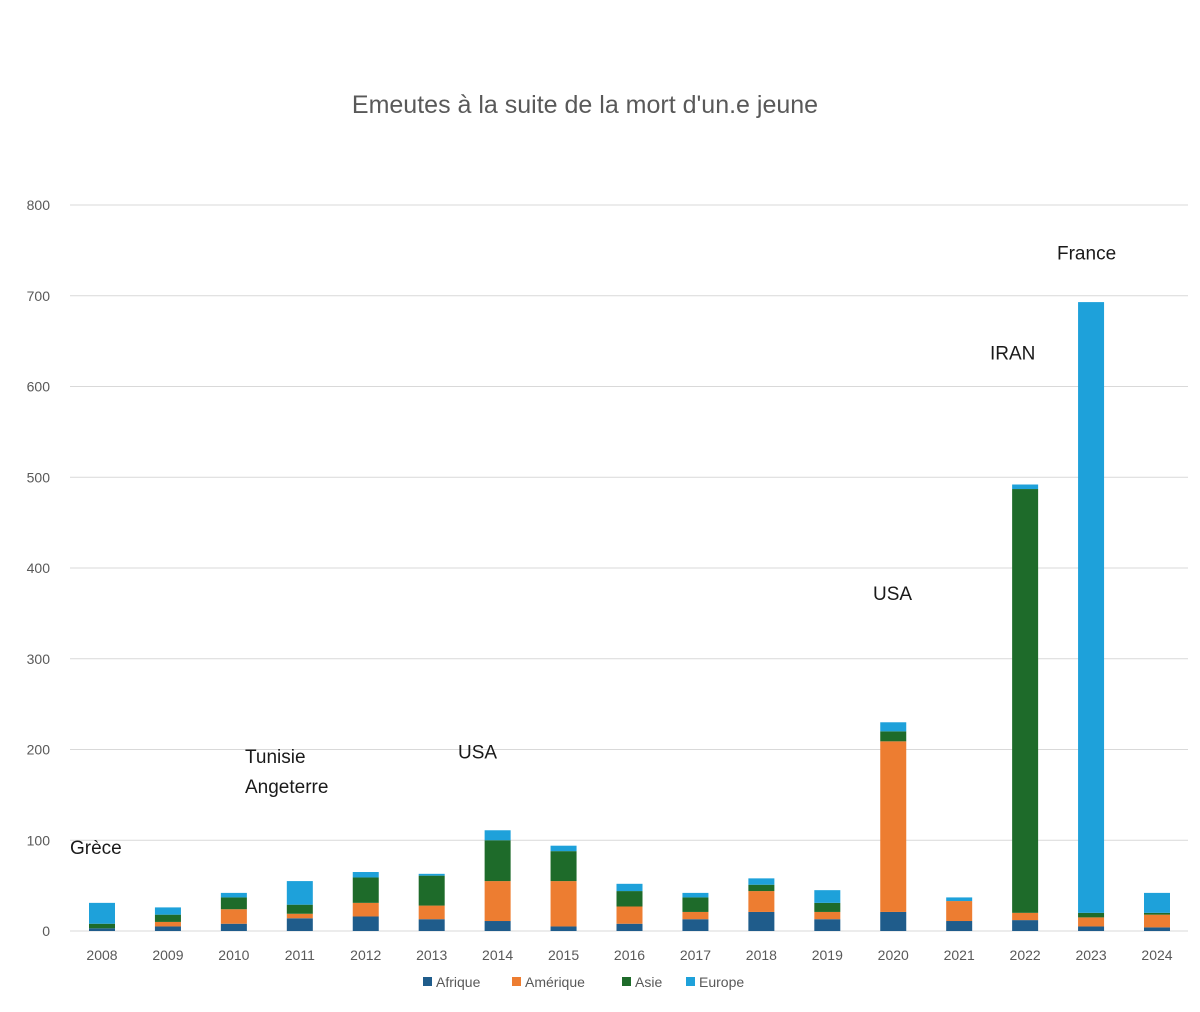 This screenshot has width=1200, height=1012. Describe the element at coordinates (892, 594) in the screenshot. I see `annotation-2020: USA` at that location.